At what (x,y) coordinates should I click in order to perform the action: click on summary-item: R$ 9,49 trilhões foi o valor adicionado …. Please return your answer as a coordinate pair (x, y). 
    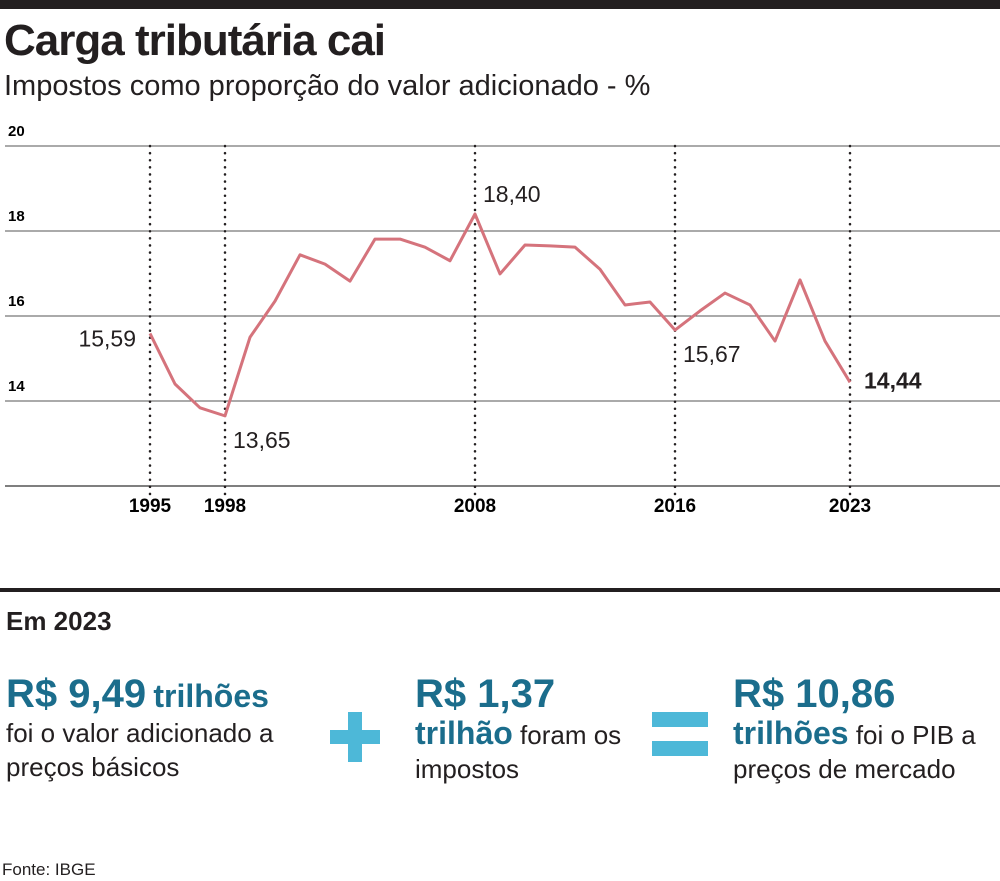
    Looking at the image, I should click on (156, 728).